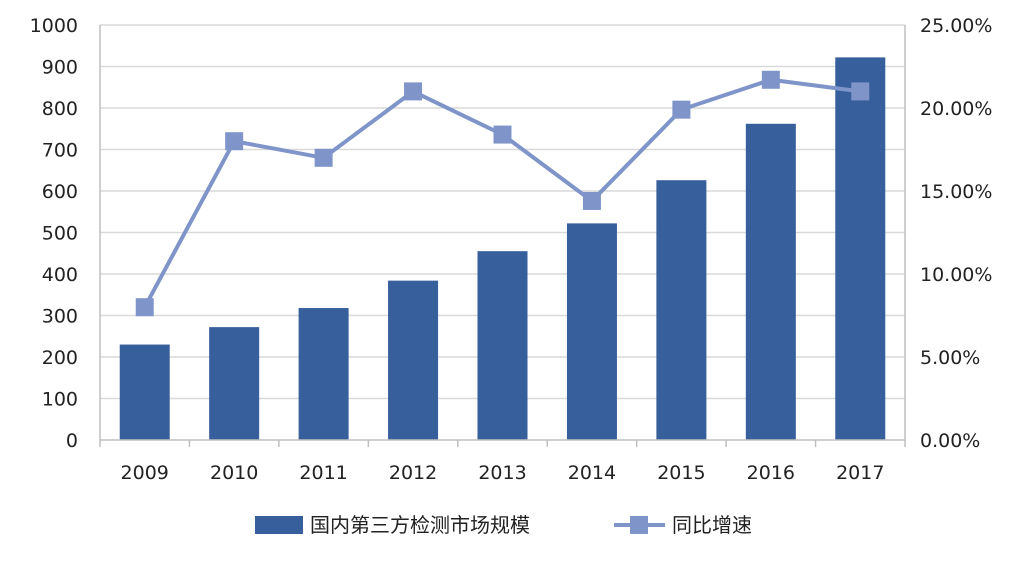 The image size is (1028, 564). What do you see at coordinates (60, 400) in the screenshot?
I see `y-left-tick-label: 100` at bounding box center [60, 400].